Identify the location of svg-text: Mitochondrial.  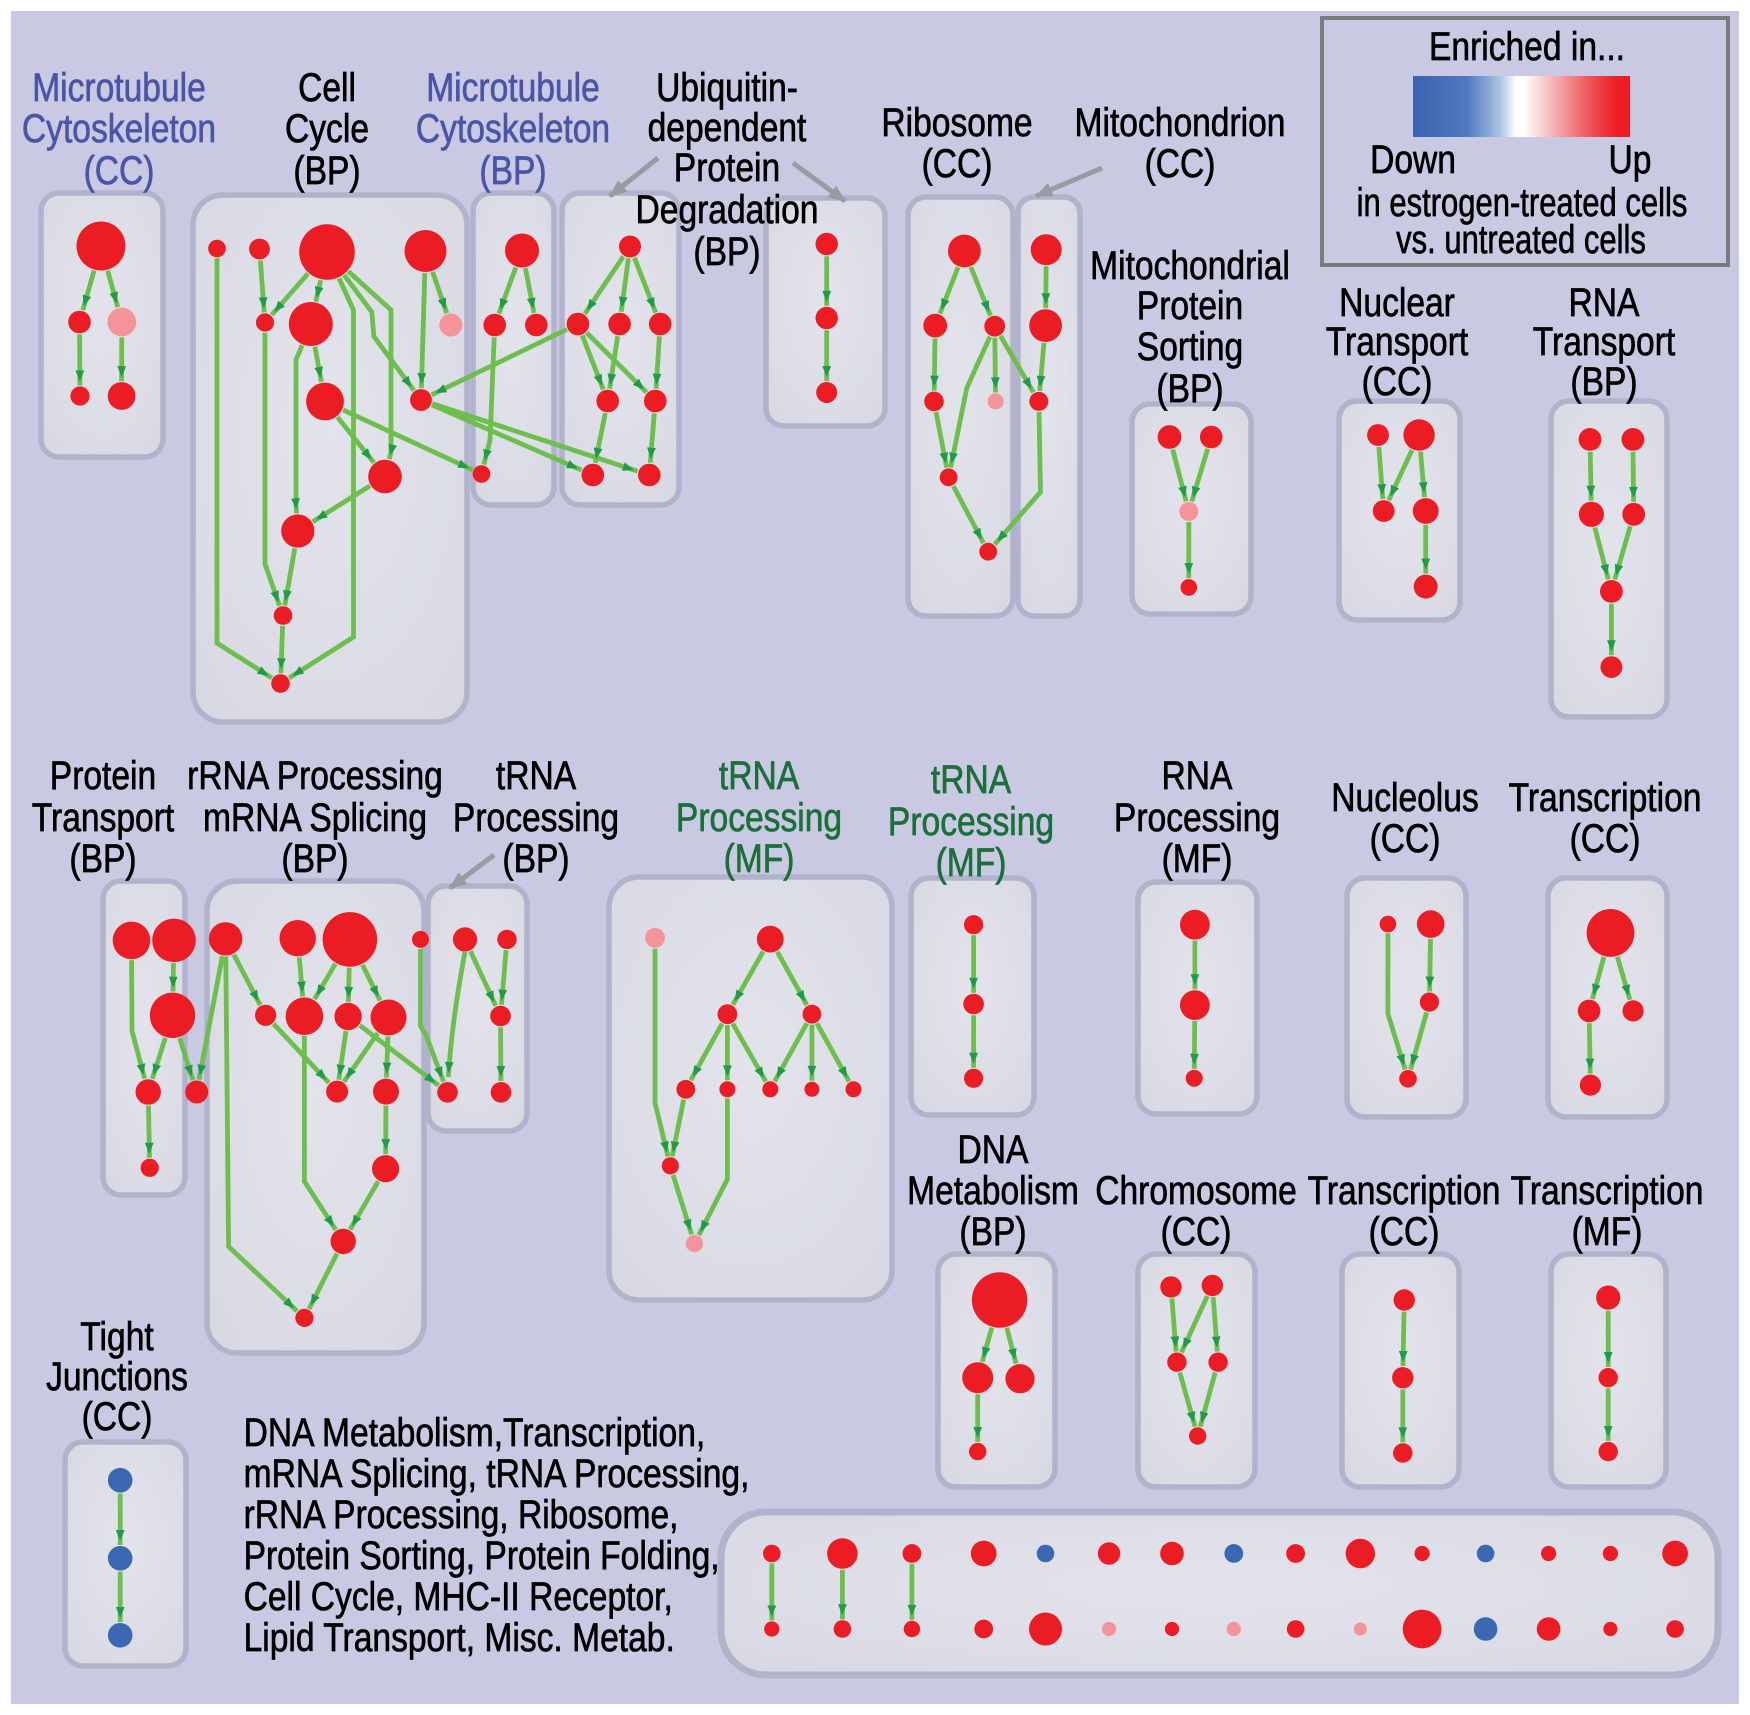
(1190, 265).